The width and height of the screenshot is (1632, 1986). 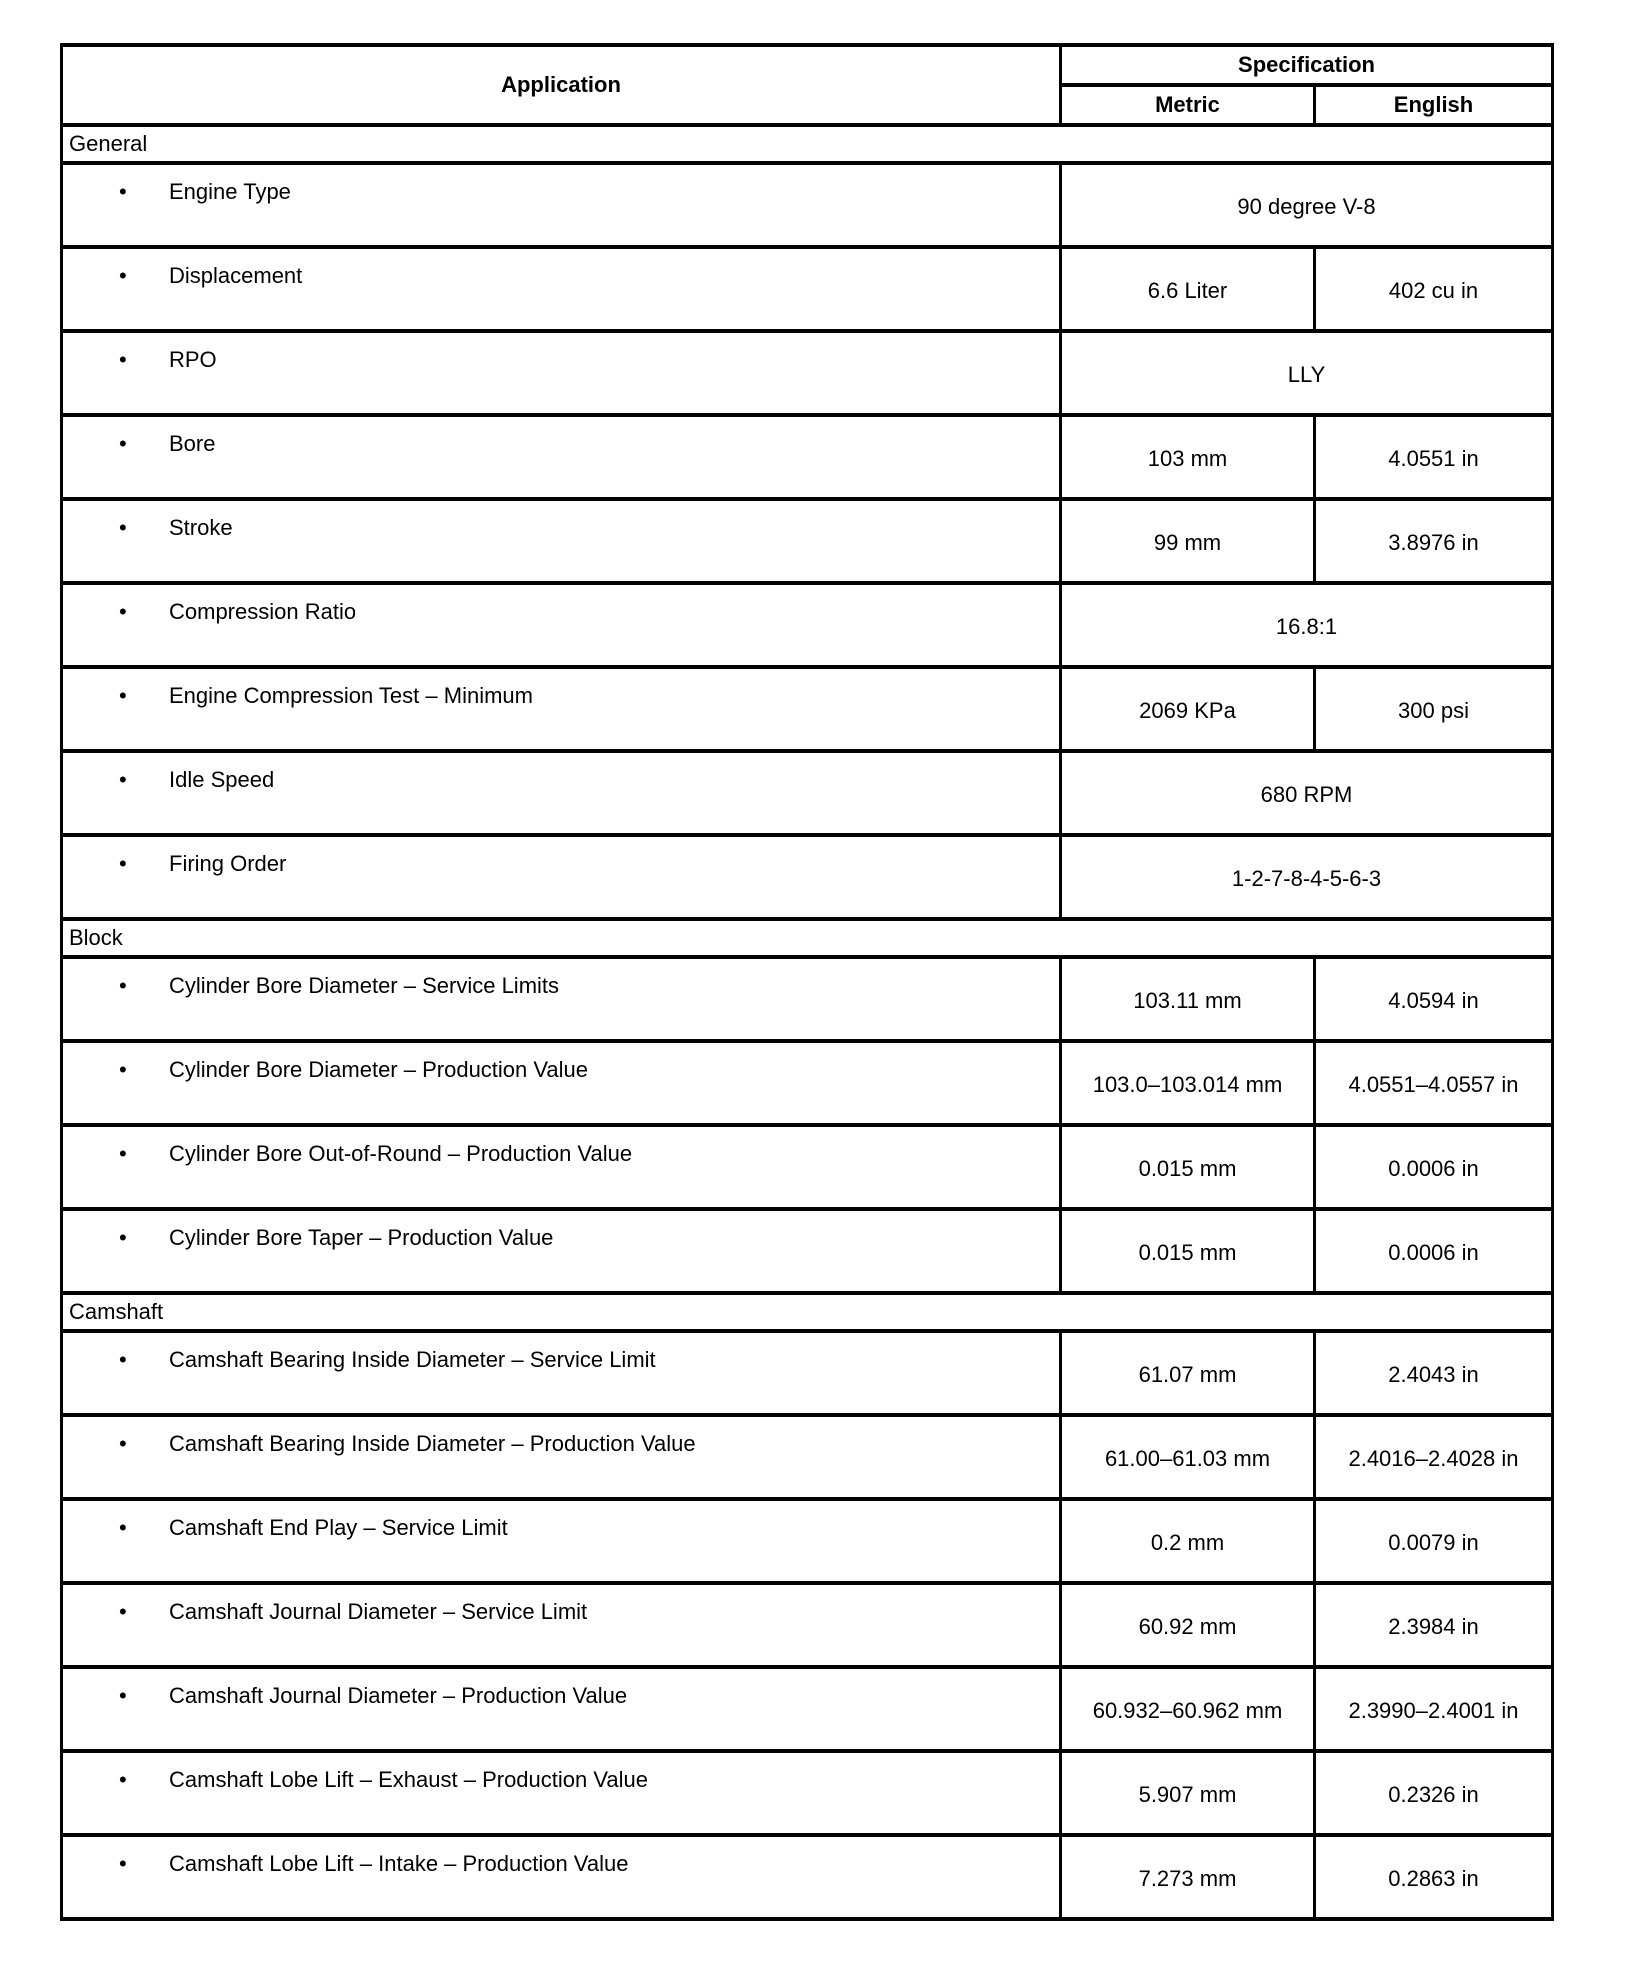 What do you see at coordinates (1433, 105) in the screenshot?
I see `english-header: English` at bounding box center [1433, 105].